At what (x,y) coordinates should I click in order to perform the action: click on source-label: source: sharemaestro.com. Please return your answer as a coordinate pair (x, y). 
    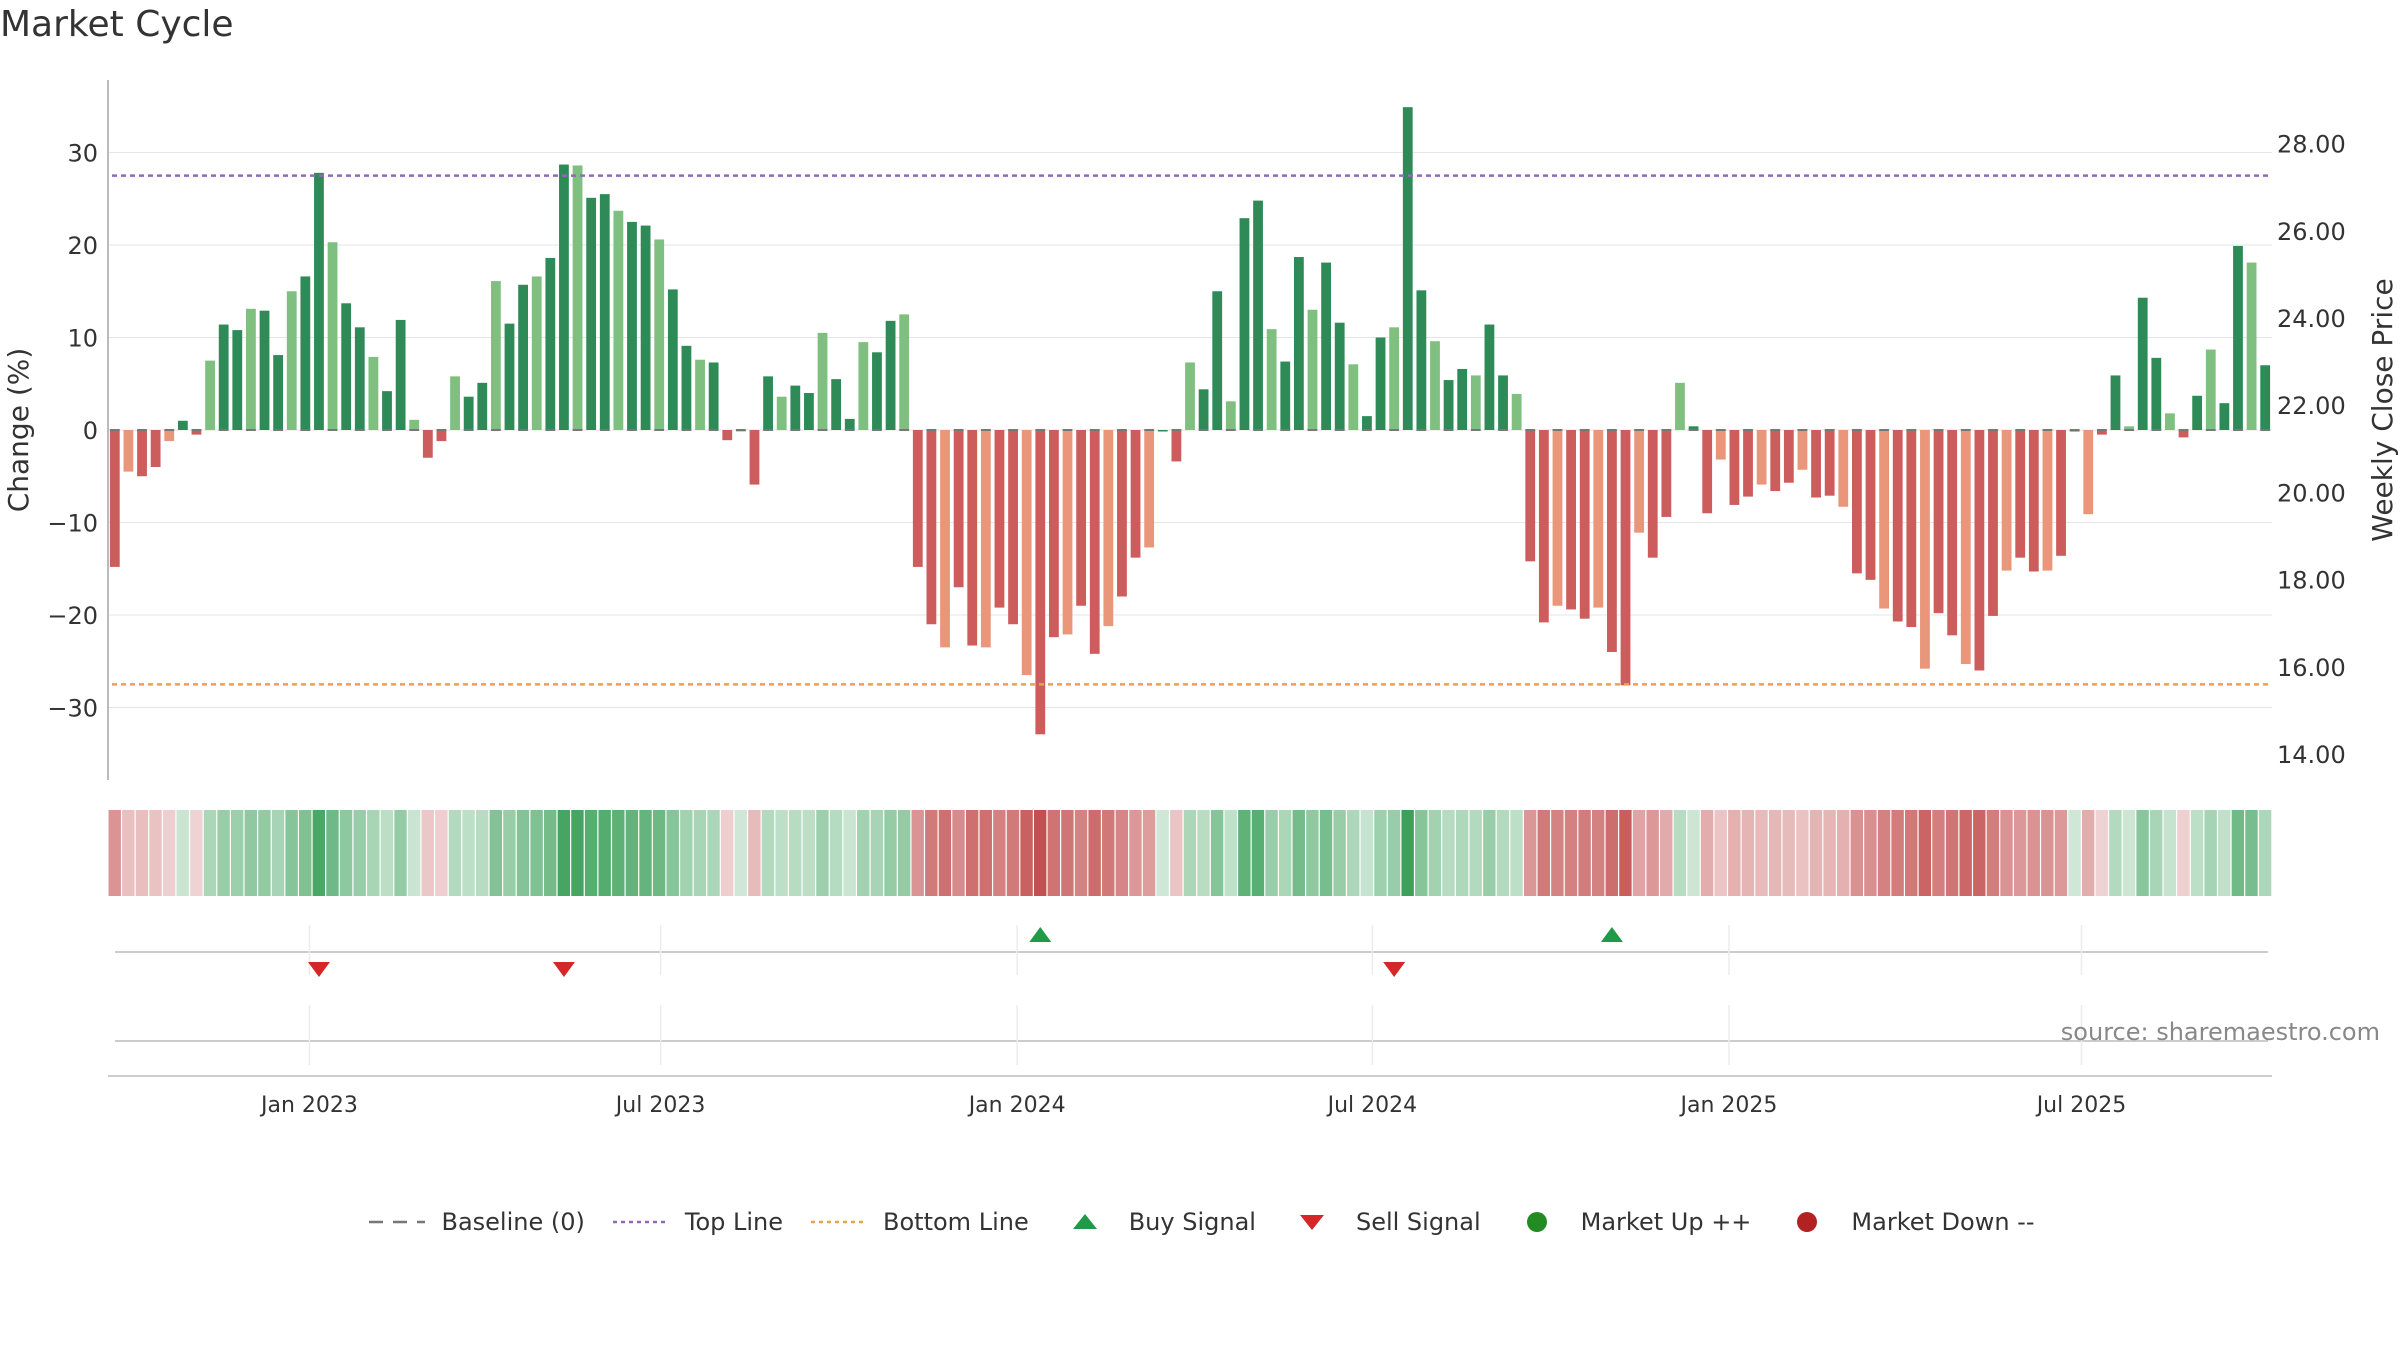
    Looking at the image, I should click on (2220, 1032).